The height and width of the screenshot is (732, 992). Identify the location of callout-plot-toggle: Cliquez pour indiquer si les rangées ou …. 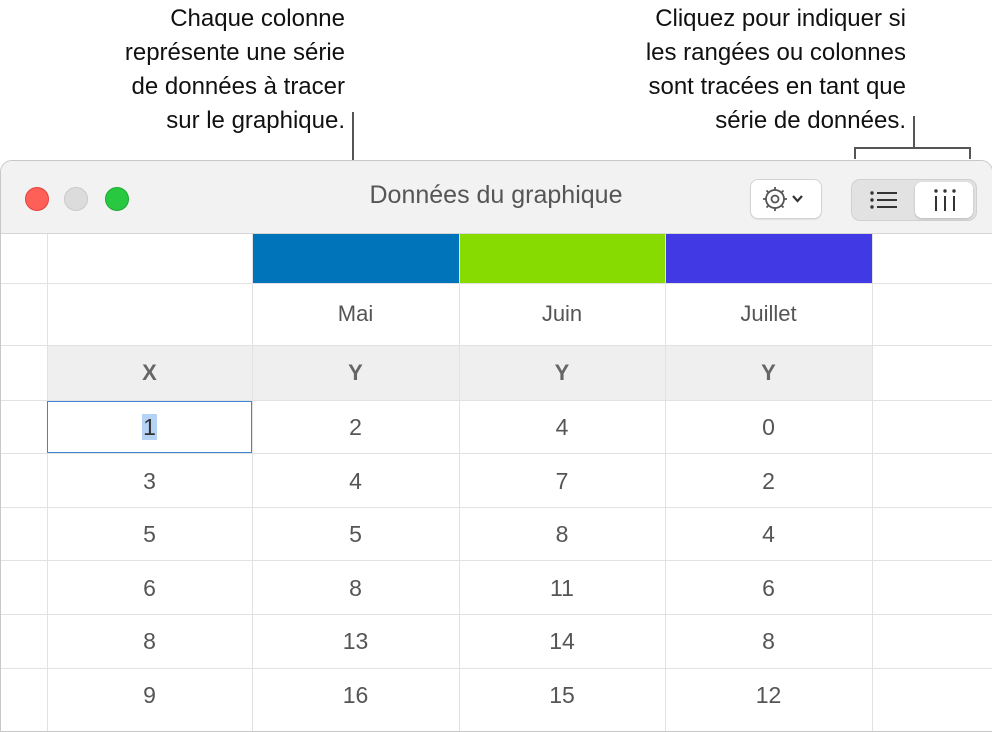
(775, 69).